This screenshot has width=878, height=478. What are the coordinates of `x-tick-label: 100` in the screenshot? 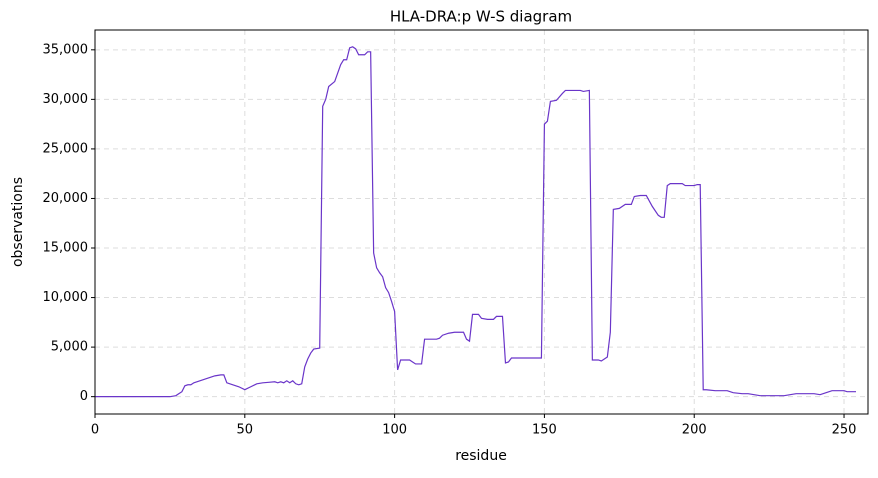 It's located at (394, 430).